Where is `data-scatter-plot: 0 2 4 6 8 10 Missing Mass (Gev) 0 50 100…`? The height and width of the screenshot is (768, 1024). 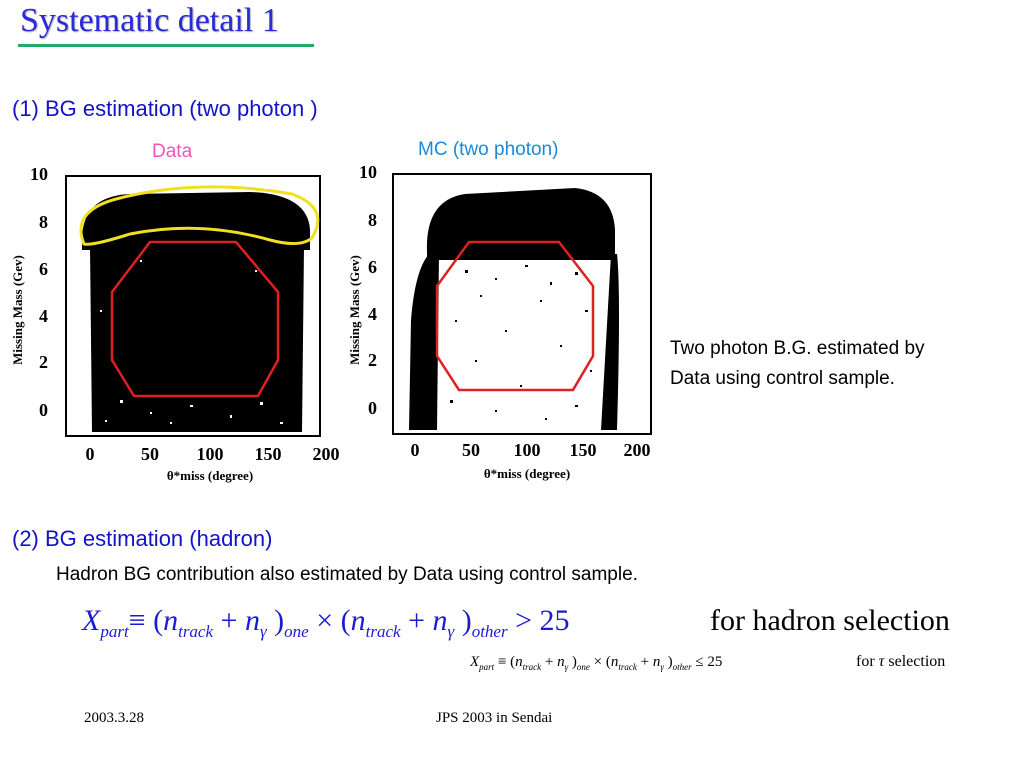 data-scatter-plot: 0 2 4 6 8 10 Missing Mass (Gev) 0 50 100… is located at coordinates (175, 323).